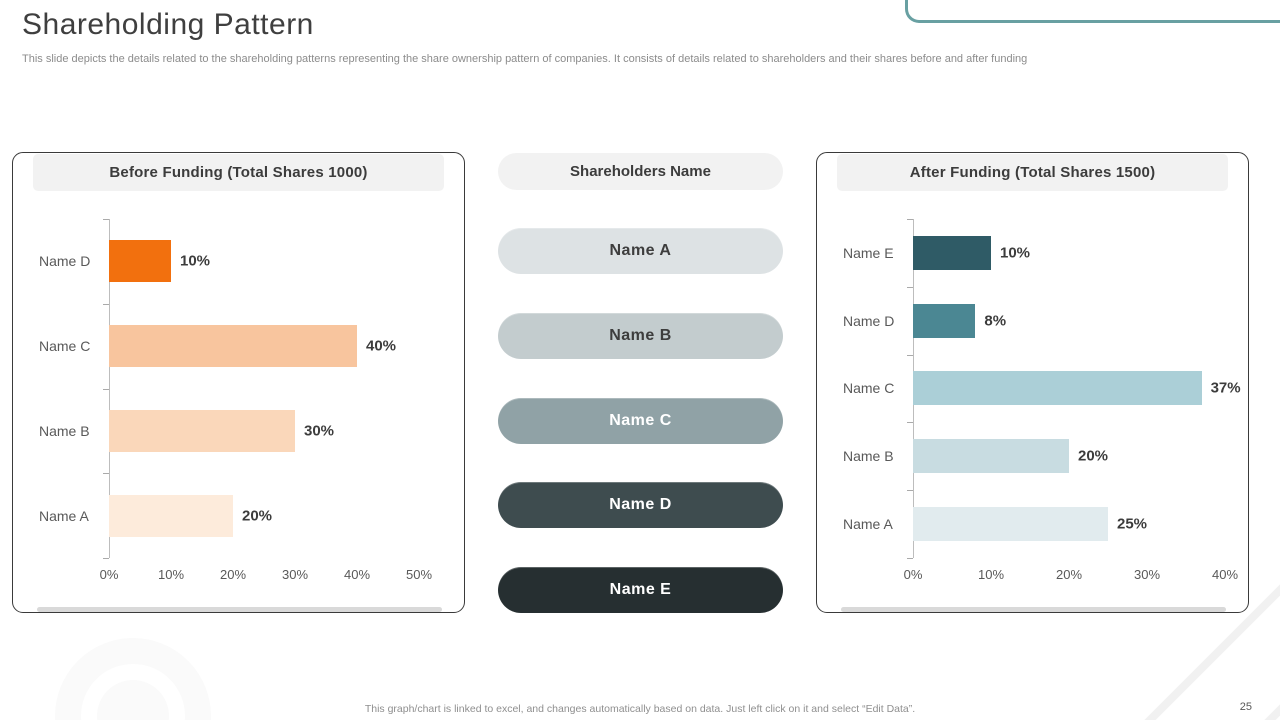  I want to click on data-label: 30%, so click(319, 431).